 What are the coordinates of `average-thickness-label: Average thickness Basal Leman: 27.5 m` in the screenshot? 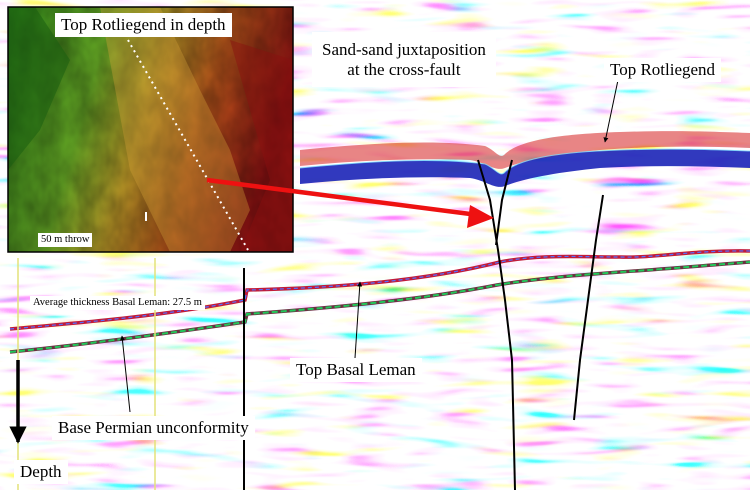 It's located at (117, 303).